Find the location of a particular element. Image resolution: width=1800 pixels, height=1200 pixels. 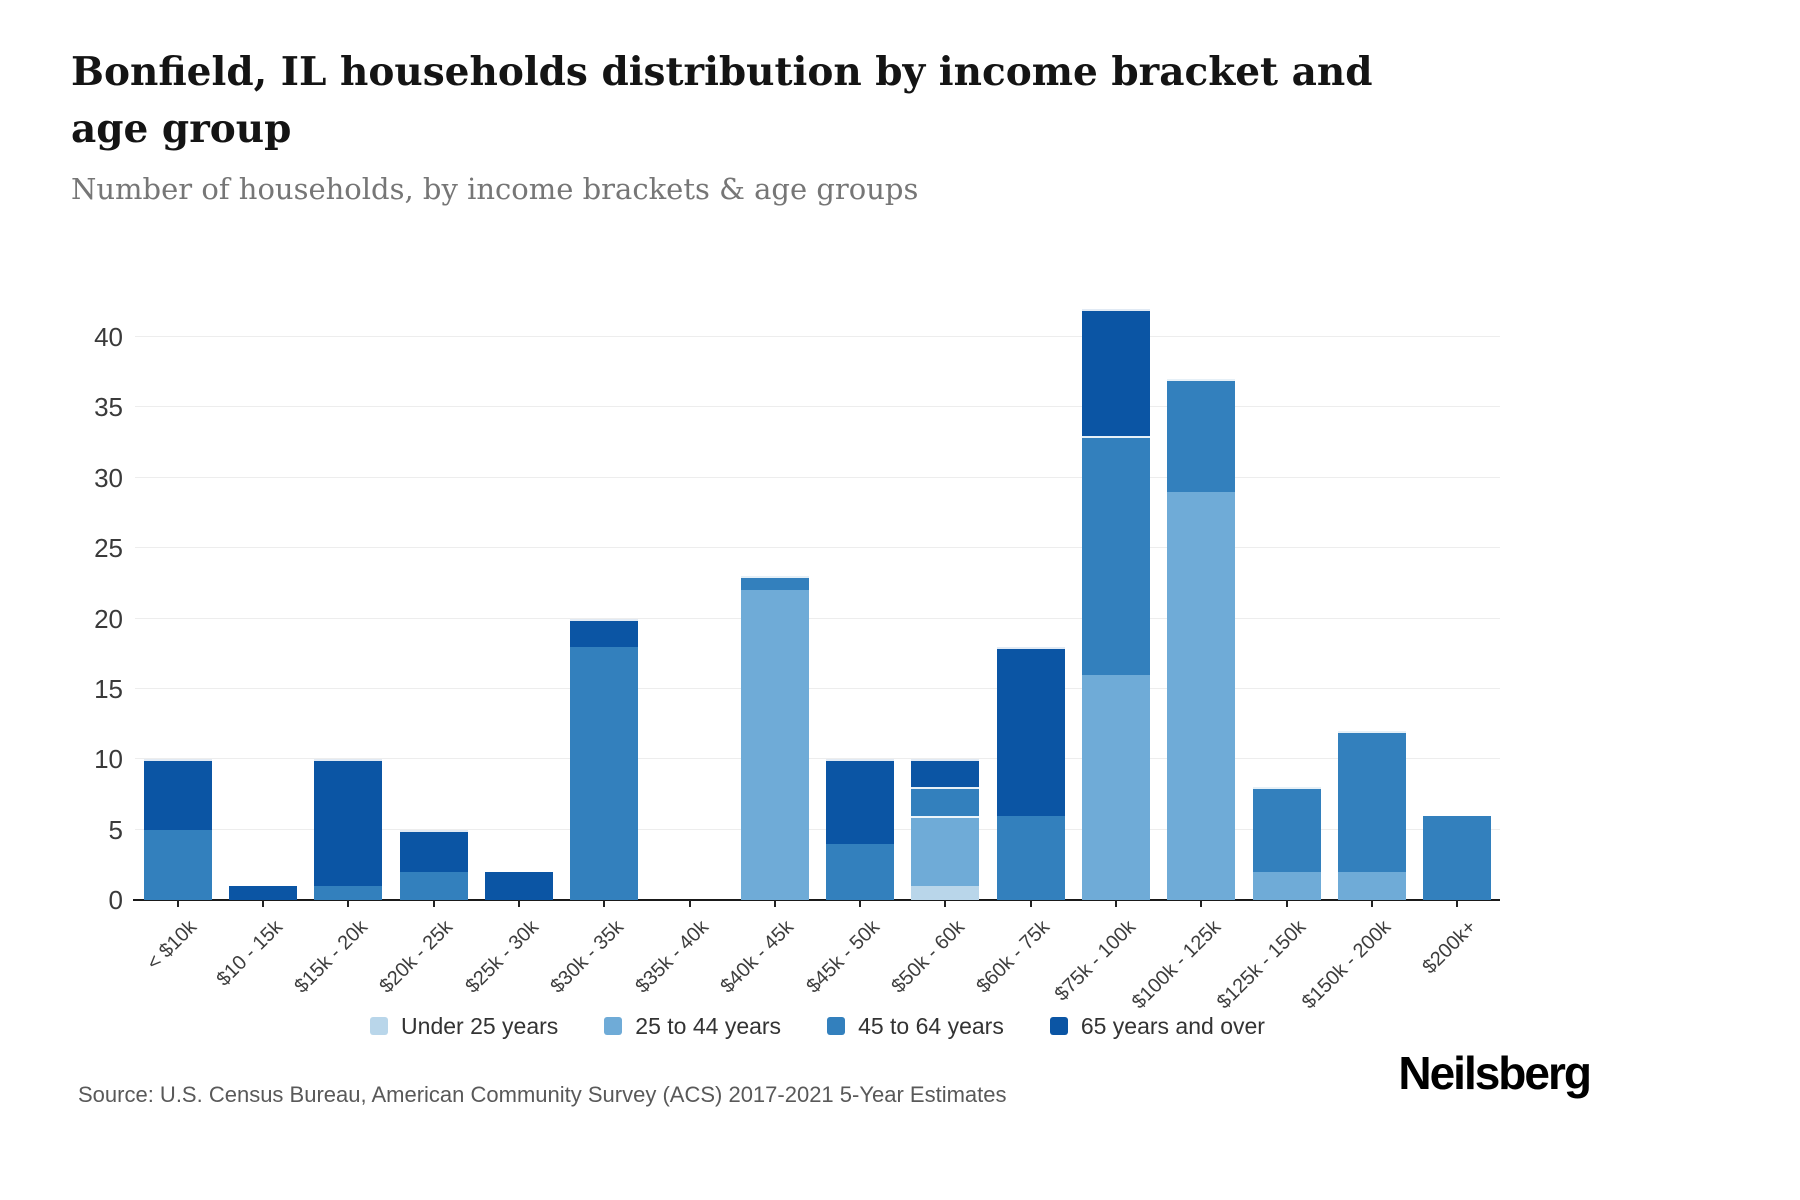

legend-item: 25 to 44 years is located at coordinates (692, 1026).